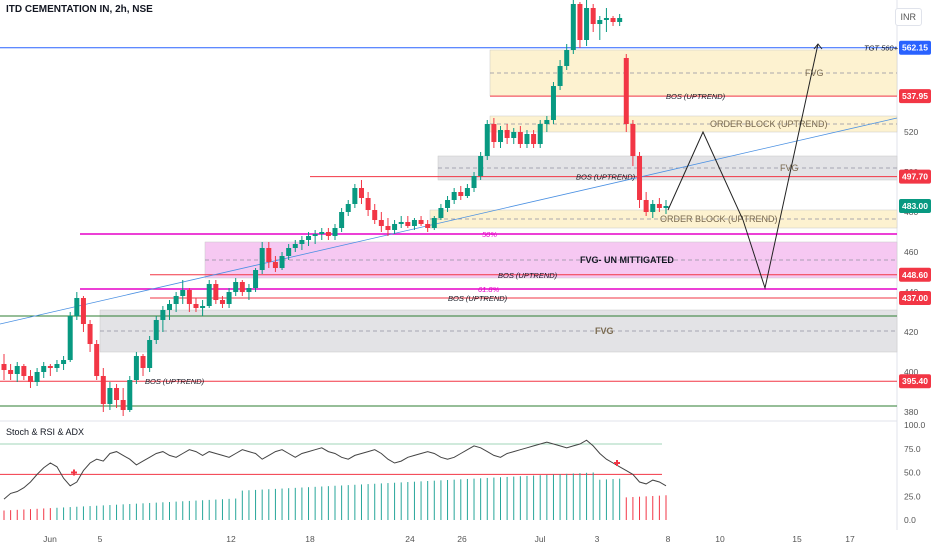 The width and height of the screenshot is (932, 550). Describe the element at coordinates (850, 539) in the screenshot. I see `x-tick-label: 17` at that location.